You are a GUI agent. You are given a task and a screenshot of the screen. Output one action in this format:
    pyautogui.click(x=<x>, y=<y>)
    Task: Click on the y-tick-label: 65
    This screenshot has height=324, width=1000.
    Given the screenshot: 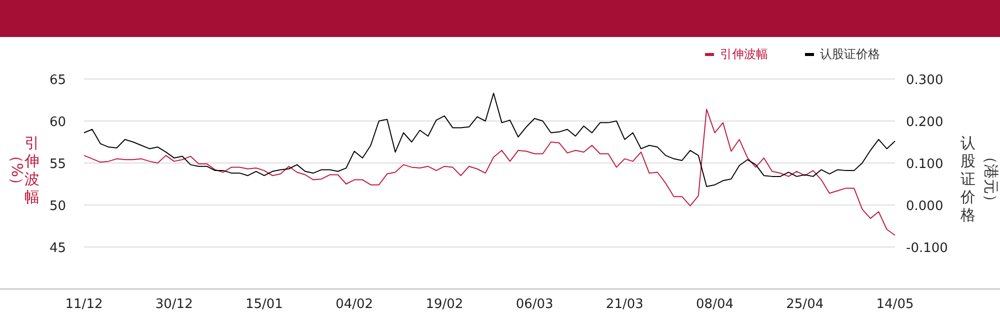 What is the action you would take?
    pyautogui.click(x=57, y=80)
    